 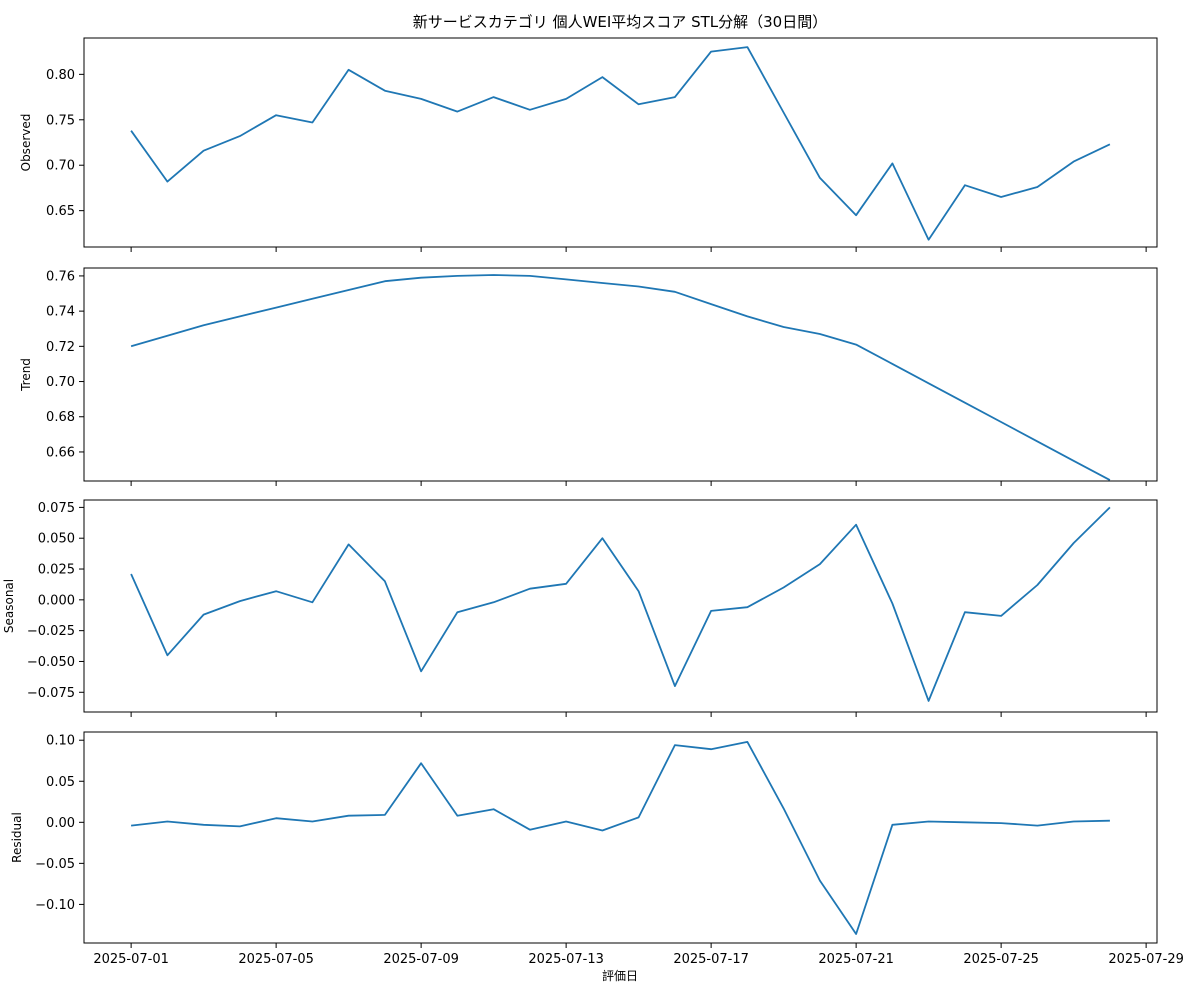 I want to click on y-tick-label: 0.05, so click(x=60, y=782).